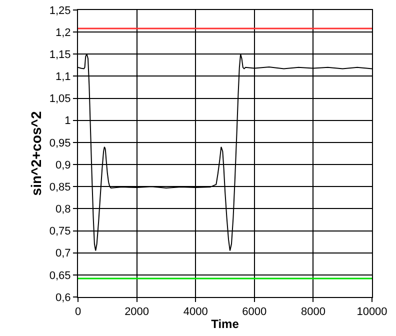 The height and width of the screenshot is (336, 396). I want to click on x-tick-label: 4000, so click(195, 312).